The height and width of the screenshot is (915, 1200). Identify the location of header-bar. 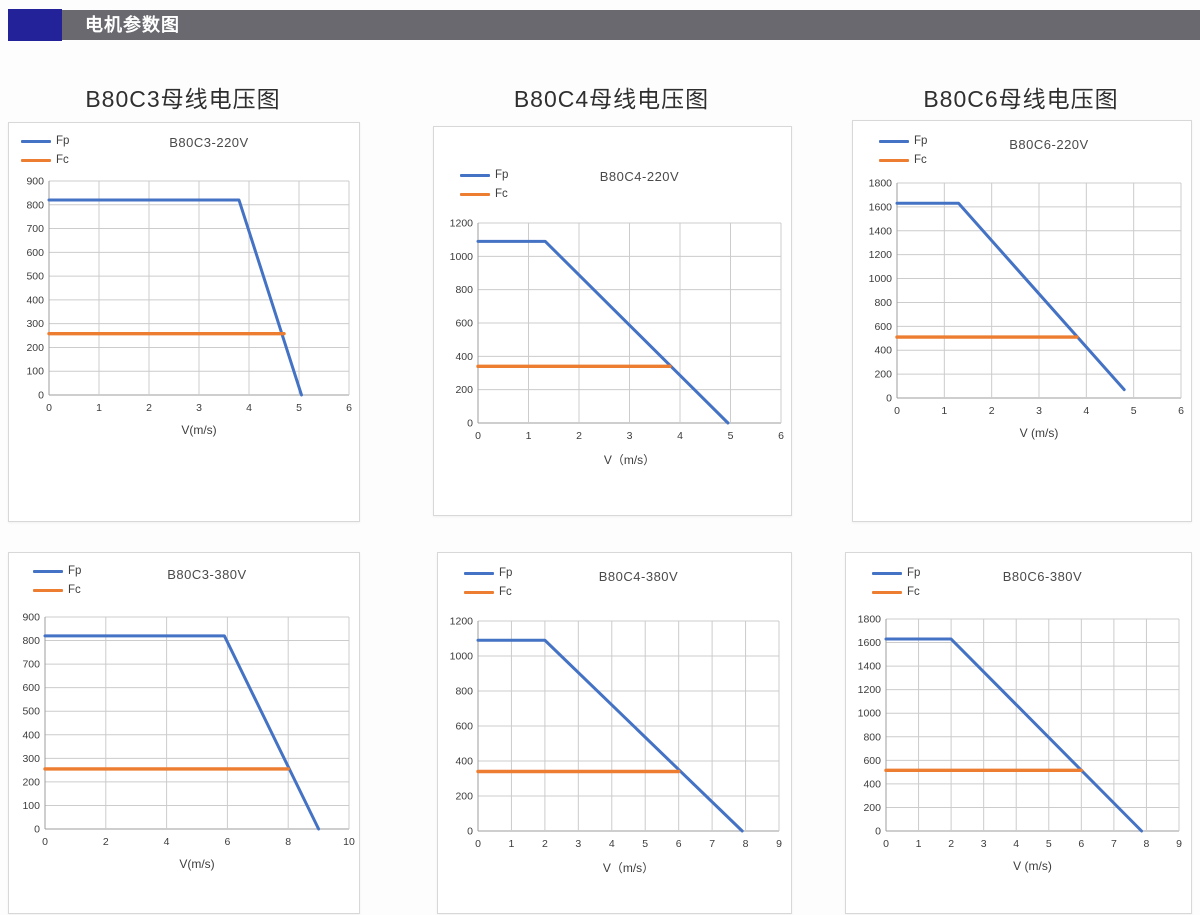
(631, 25).